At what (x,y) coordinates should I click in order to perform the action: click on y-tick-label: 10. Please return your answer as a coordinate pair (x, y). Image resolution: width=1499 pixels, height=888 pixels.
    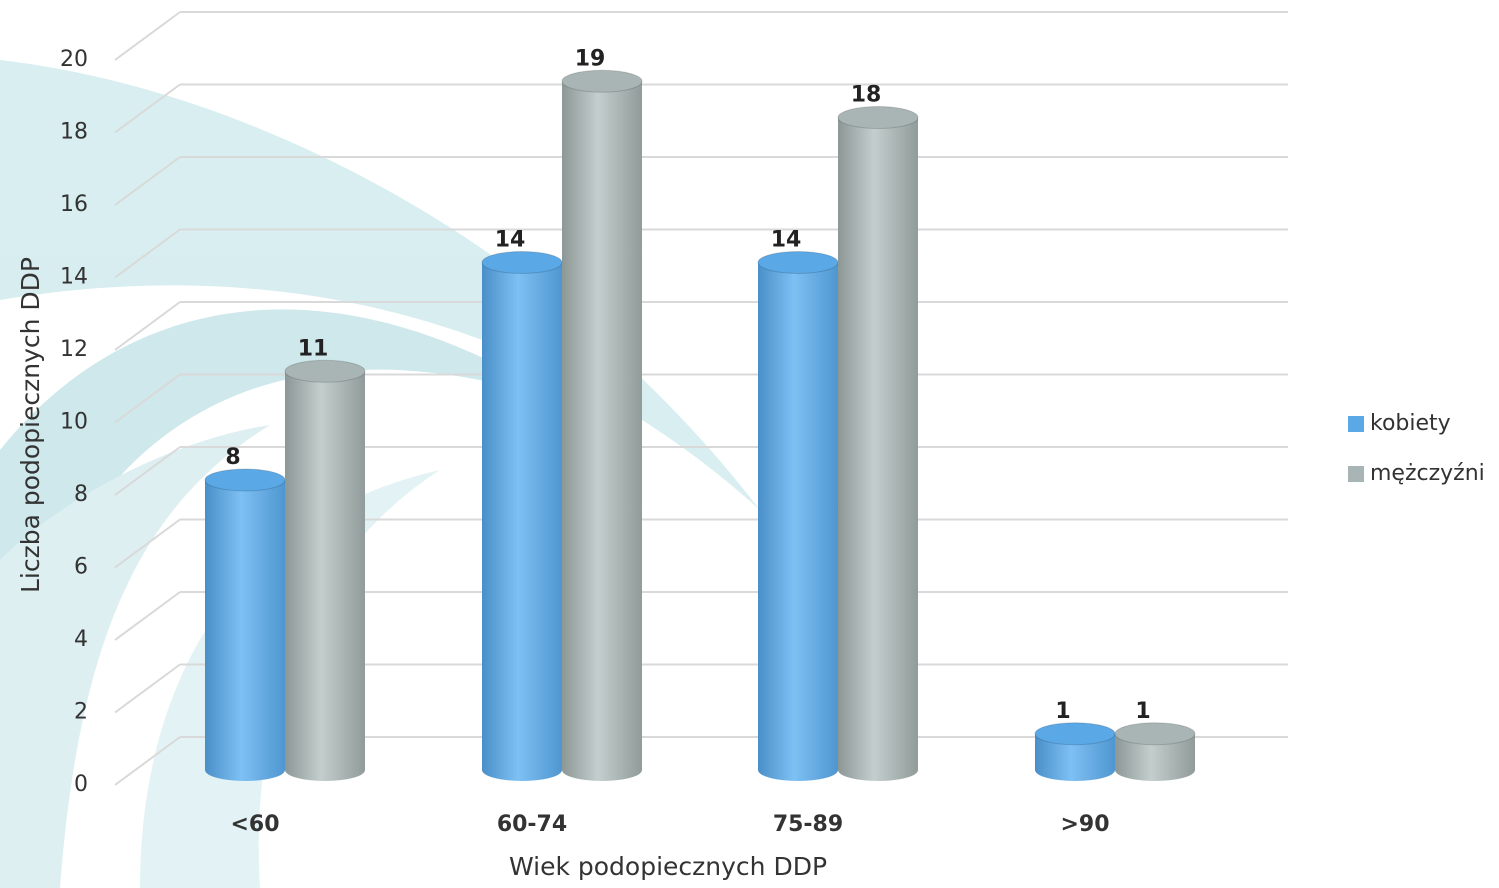
    Looking at the image, I should click on (74, 422).